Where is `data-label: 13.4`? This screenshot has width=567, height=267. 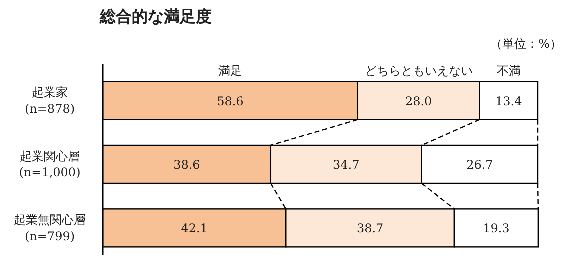
data-label: 13.4 is located at coordinates (509, 101).